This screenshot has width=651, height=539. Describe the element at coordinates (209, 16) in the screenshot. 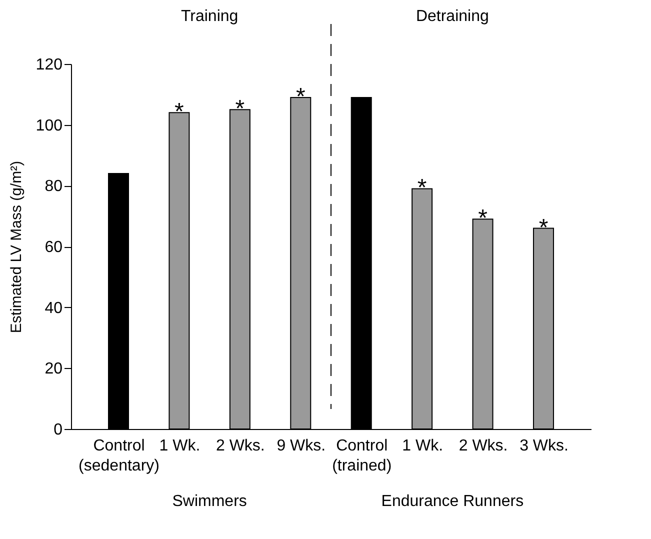

I see `text: Training` at that location.